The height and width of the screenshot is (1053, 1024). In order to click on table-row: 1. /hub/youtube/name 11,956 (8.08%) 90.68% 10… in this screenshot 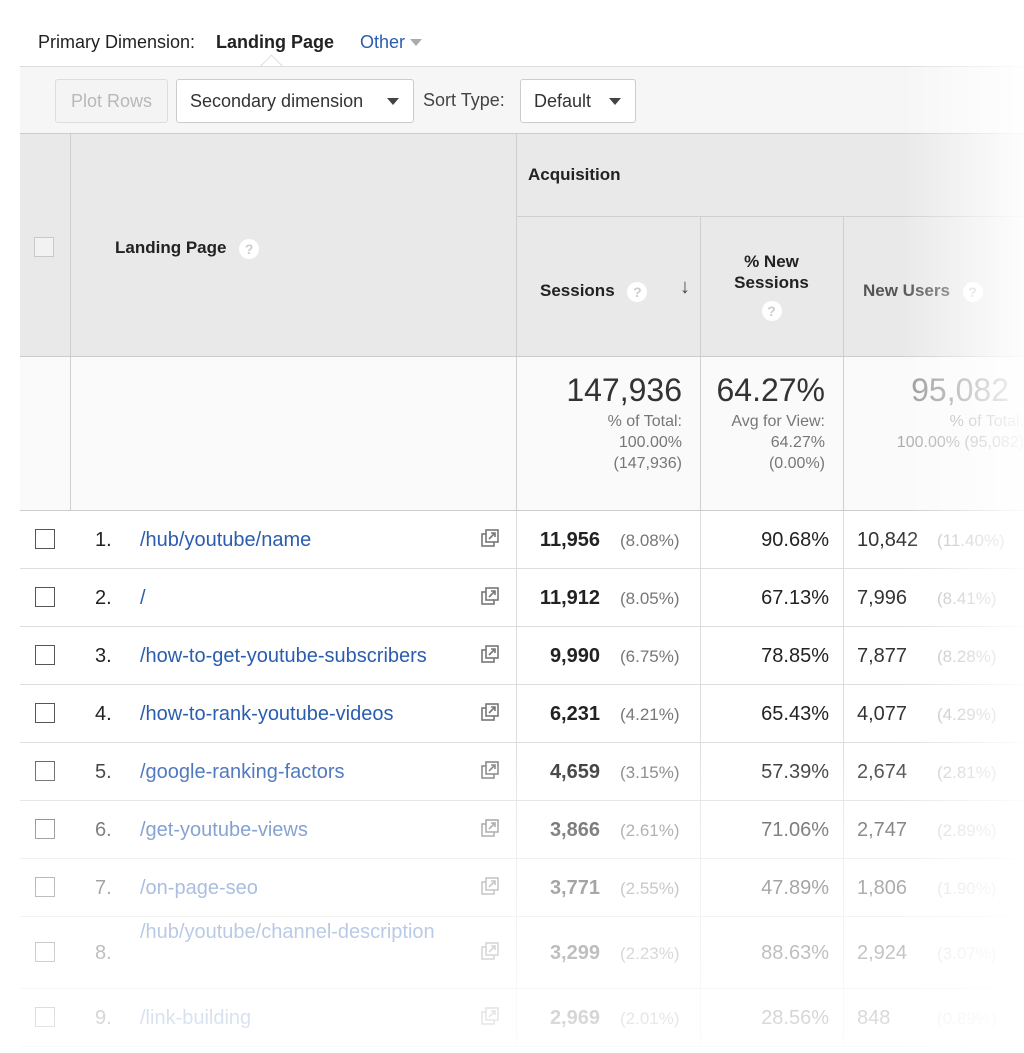, I will do `click(522, 540)`.